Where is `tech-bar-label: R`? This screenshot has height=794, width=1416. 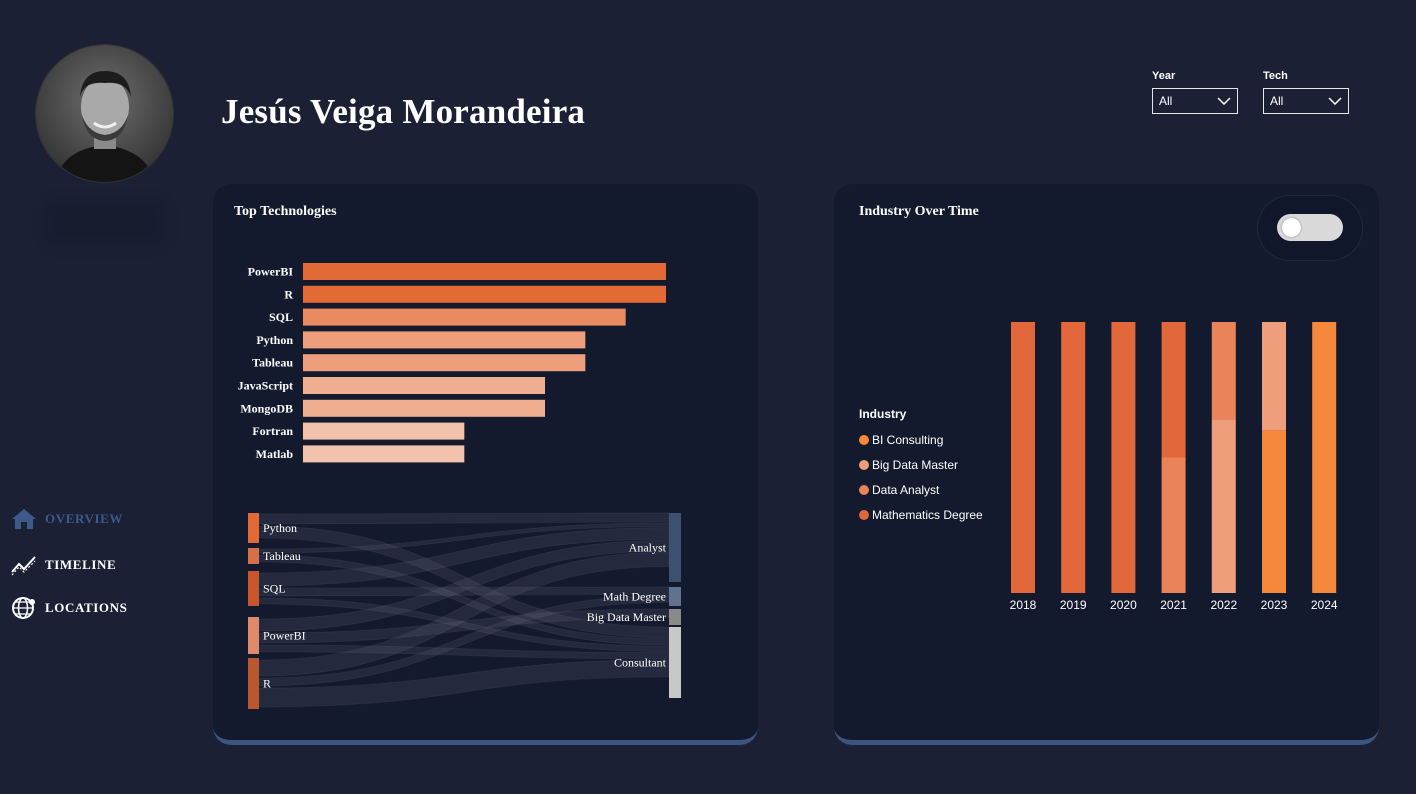 tech-bar-label: R is located at coordinates (288, 294).